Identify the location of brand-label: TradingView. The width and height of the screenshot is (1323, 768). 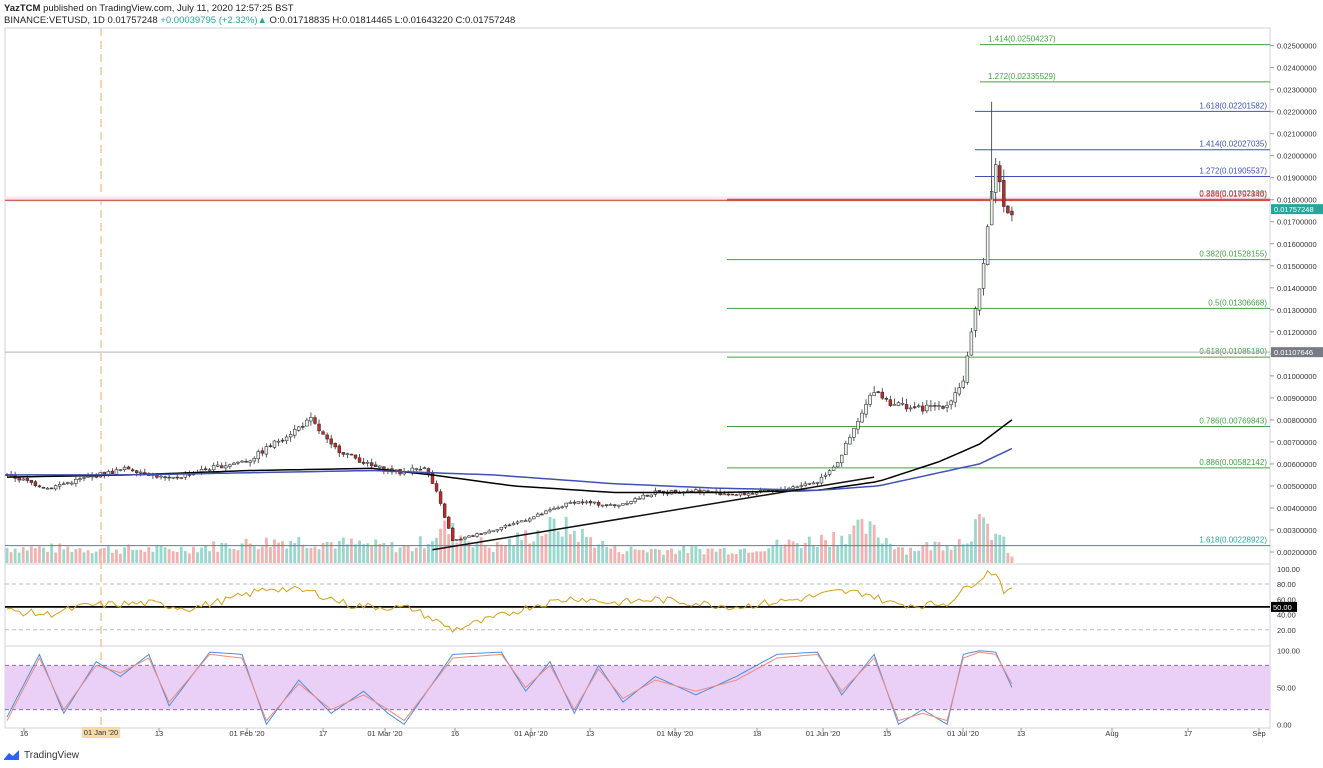
(52, 755).